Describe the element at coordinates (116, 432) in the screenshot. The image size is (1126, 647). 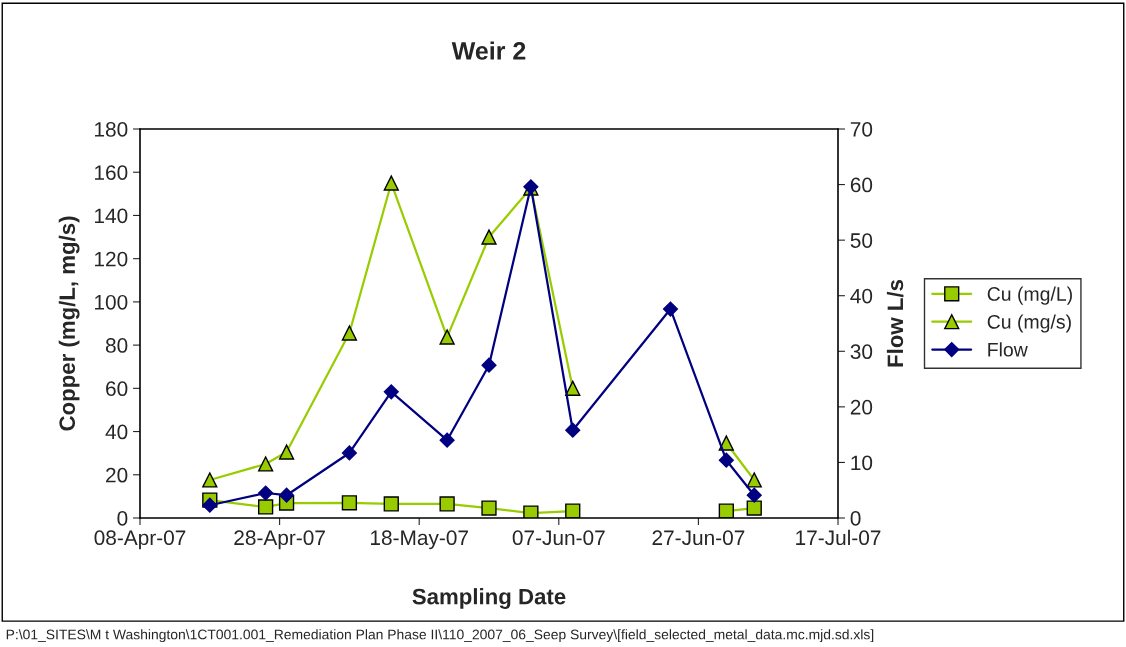
I see `y-tick-label: 40` at that location.